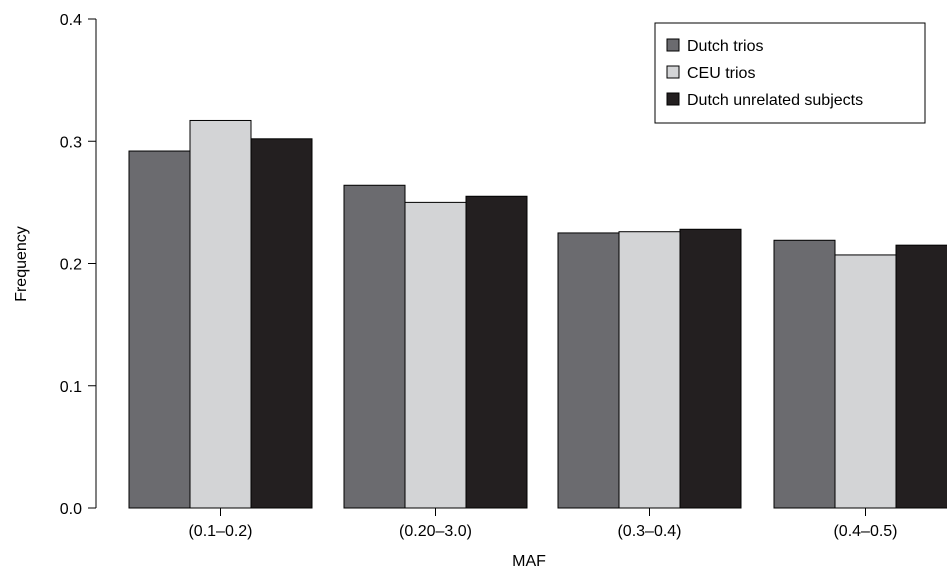 This screenshot has height=578, width=947. I want to click on y-axis: 0.0 0.1 0.2 0.3 0.4, so click(78, 265).